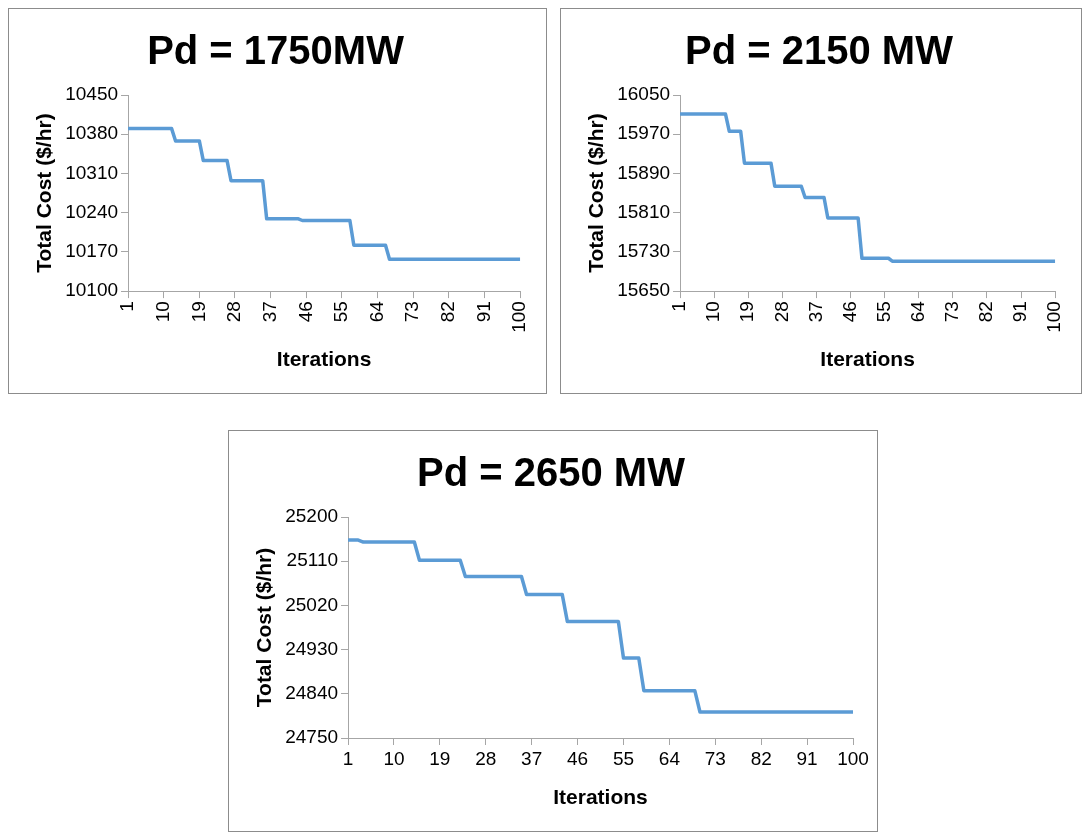 Image resolution: width=1089 pixels, height=832 pixels. What do you see at coordinates (312, 560) in the screenshot?
I see `y-tick-label: 25110` at bounding box center [312, 560].